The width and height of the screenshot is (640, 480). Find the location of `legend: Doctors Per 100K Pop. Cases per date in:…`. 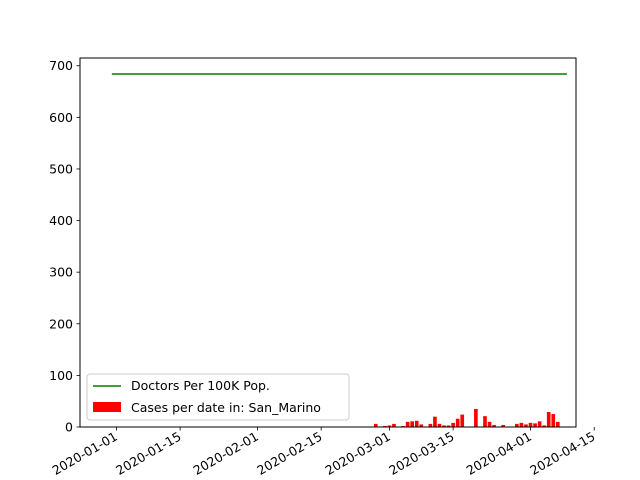

legend: Doctors Per 100K Pop. Cases per date in:… is located at coordinates (218, 397).